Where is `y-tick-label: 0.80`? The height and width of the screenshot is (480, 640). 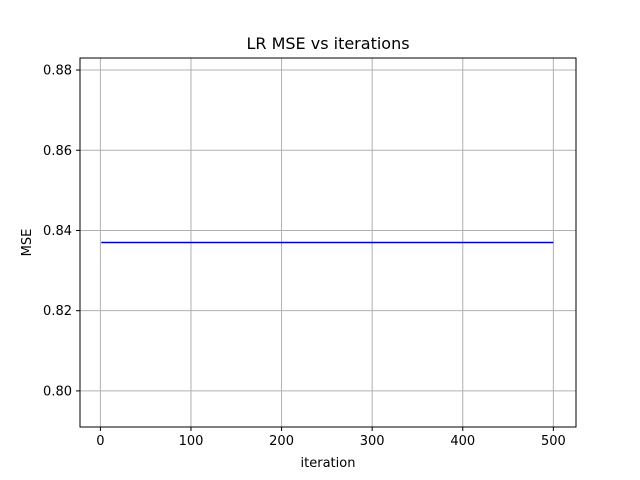 y-tick-label: 0.80 is located at coordinates (57, 391).